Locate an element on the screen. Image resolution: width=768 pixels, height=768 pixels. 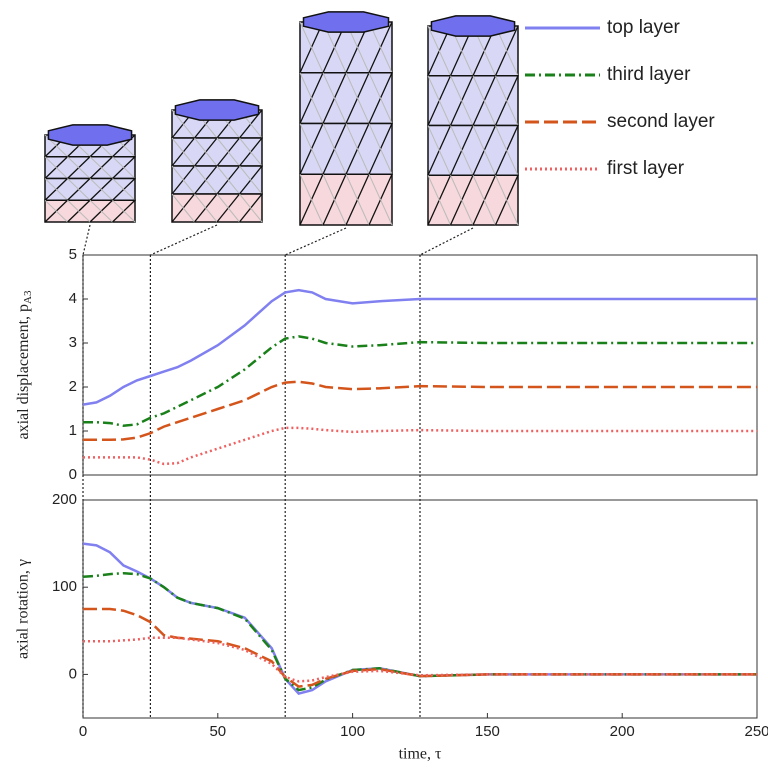
y-tick-label: 4 is located at coordinates (73, 298).